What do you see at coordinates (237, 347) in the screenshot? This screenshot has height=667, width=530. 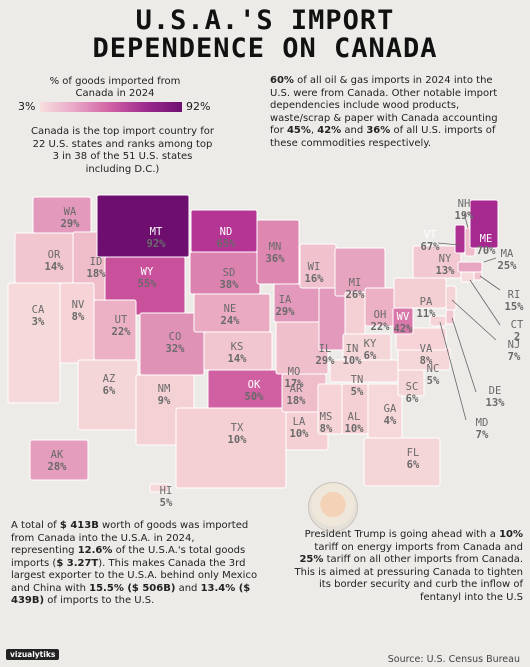 I see `state-abbr-ks: KS` at bounding box center [237, 347].